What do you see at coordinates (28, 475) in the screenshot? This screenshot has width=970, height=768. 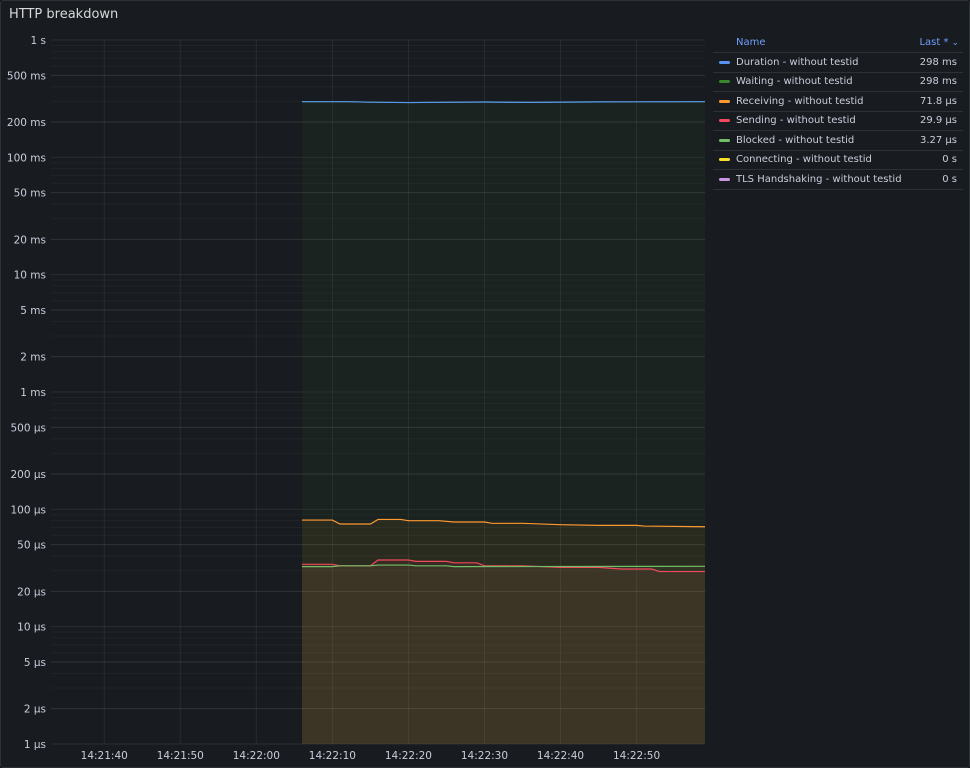 I see `y-tick-label: 200 µs` at bounding box center [28, 475].